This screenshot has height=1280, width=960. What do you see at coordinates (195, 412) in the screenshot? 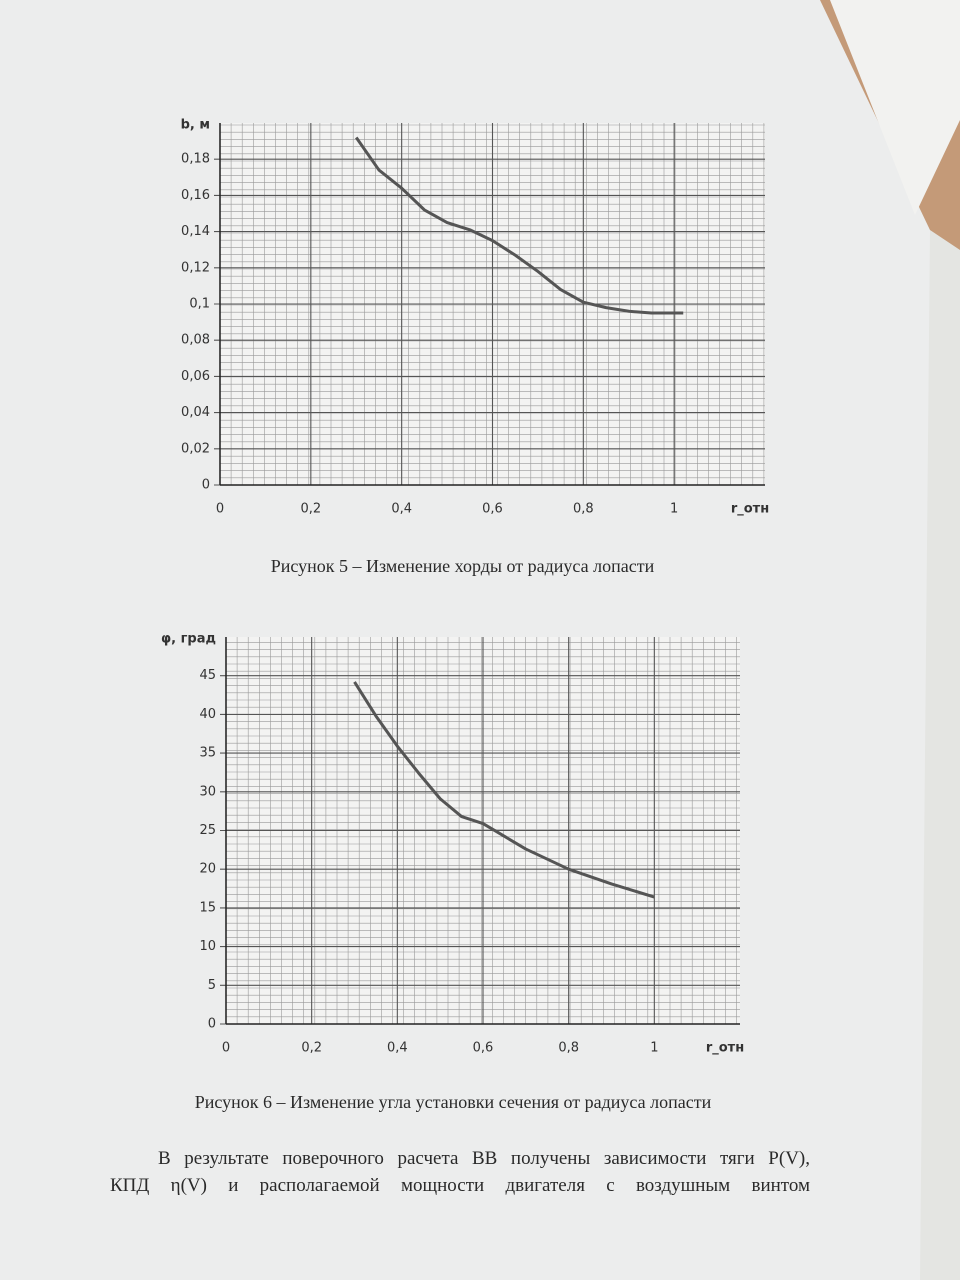
I see `y-tick-label: 0,04` at bounding box center [195, 412].